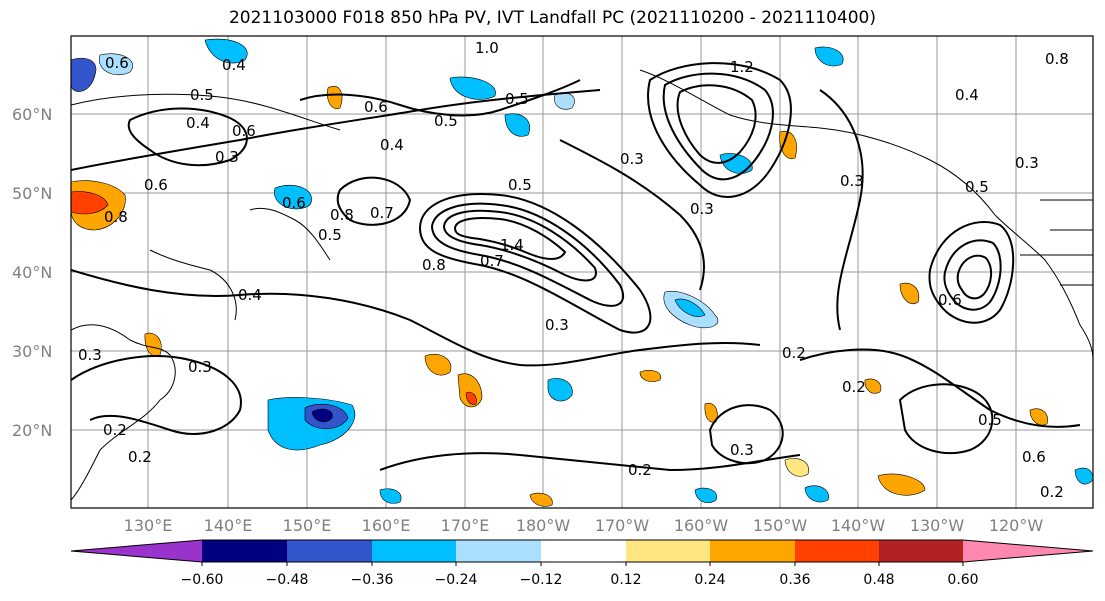  I want to click on lat-label: 20°N, so click(32, 430).